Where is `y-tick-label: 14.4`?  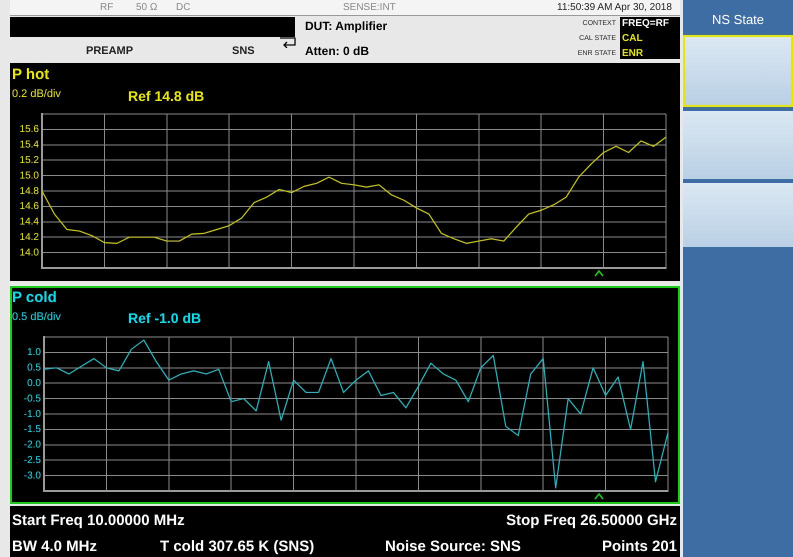
y-tick-label: 14.4 is located at coordinates (30, 222).